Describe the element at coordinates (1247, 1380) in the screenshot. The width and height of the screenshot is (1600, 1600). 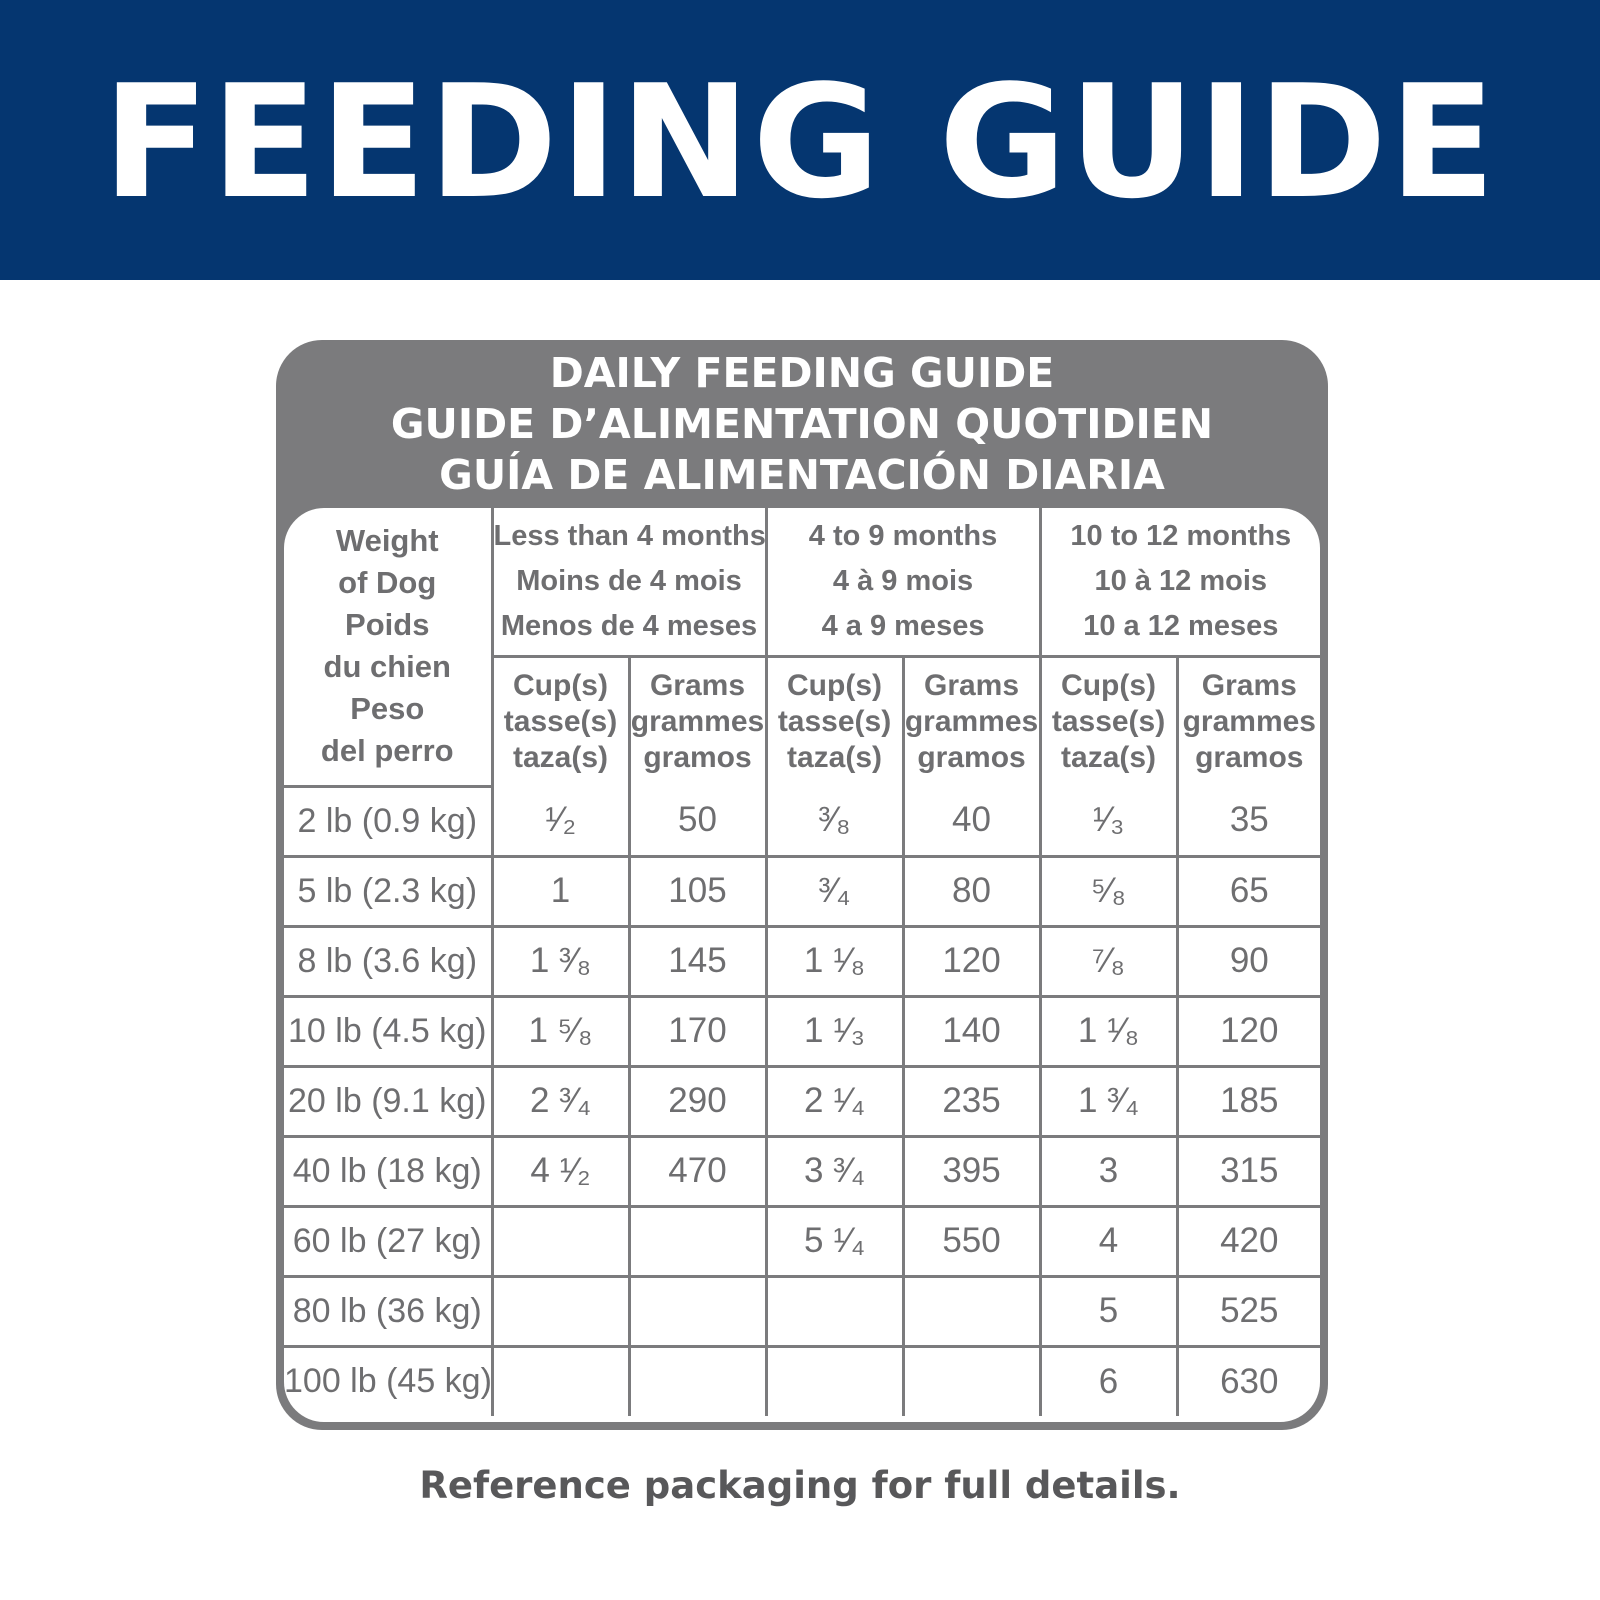
I see `grams-cell: 630` at that location.